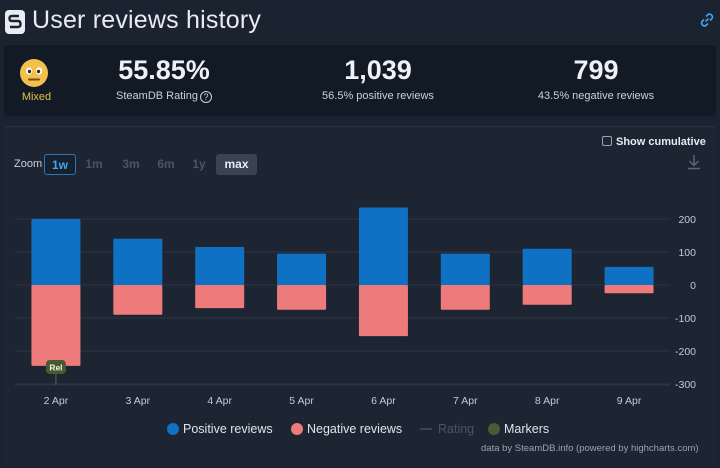 This screenshot has height=468, width=720. I want to click on y-tick-label: -300, so click(685, 385).